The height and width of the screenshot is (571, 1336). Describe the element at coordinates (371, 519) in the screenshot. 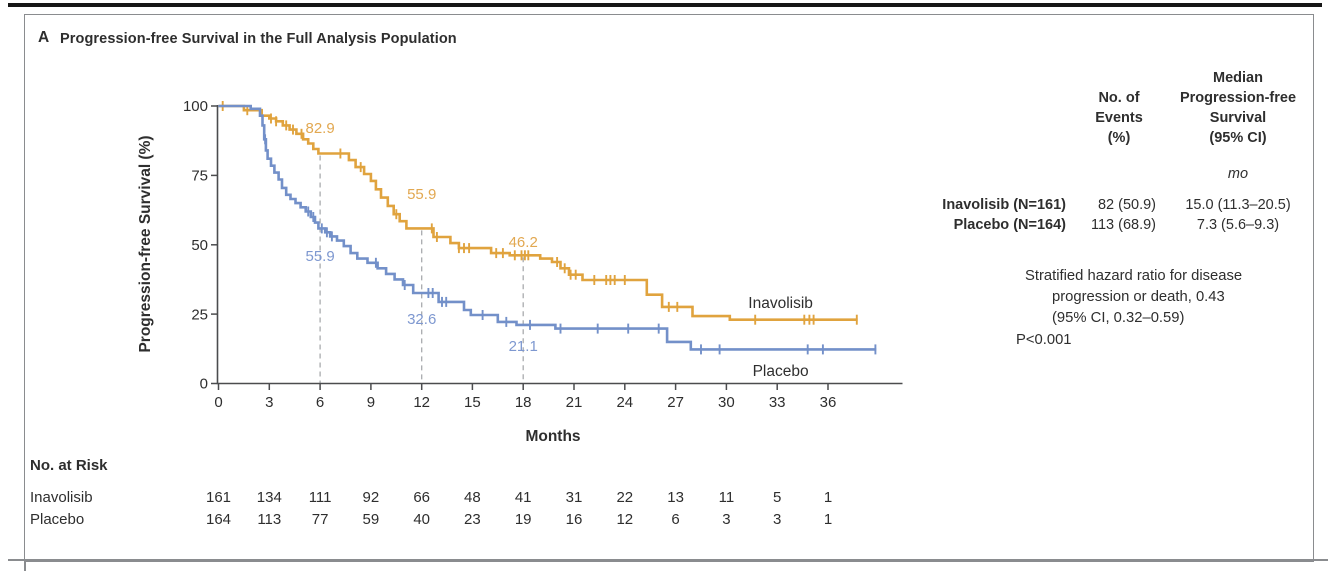

I see `risk-value-placebo-m9: 59` at that location.